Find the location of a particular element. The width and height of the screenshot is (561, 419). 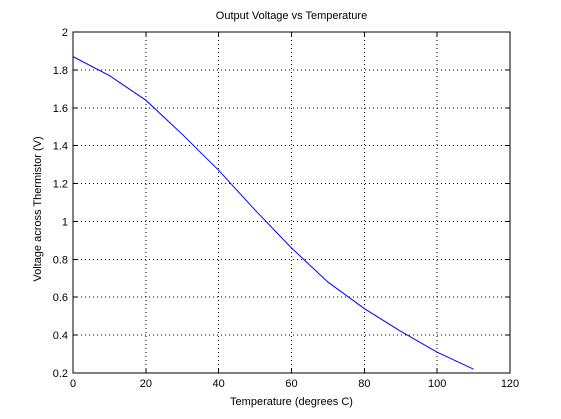

x-tick-label: 60 is located at coordinates (291, 384).